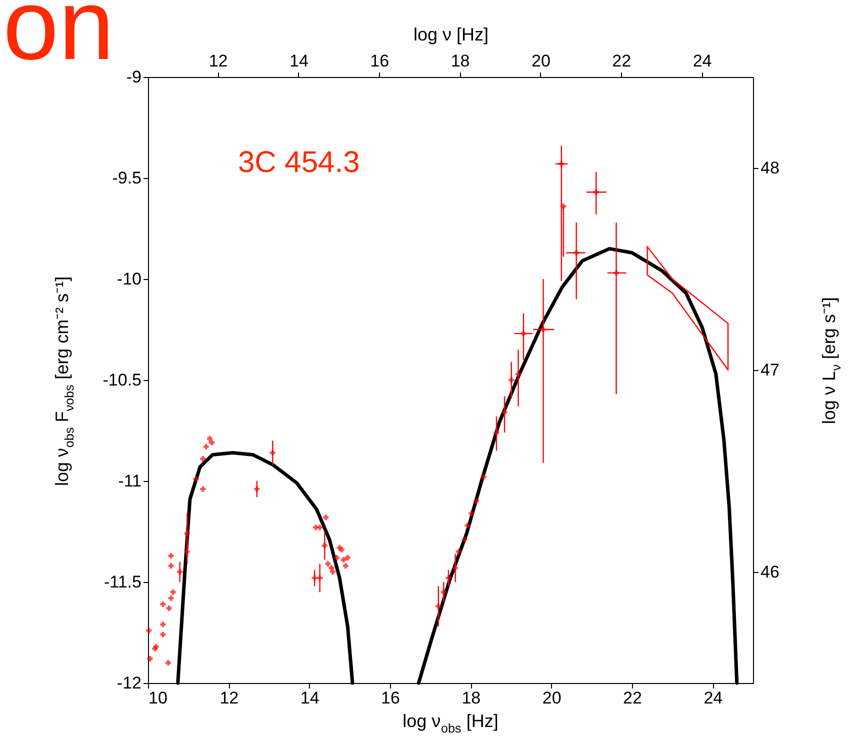 The width and height of the screenshot is (865, 755). What do you see at coordinates (460, 61) in the screenshot?
I see `x2-tick-label: 18` at bounding box center [460, 61].